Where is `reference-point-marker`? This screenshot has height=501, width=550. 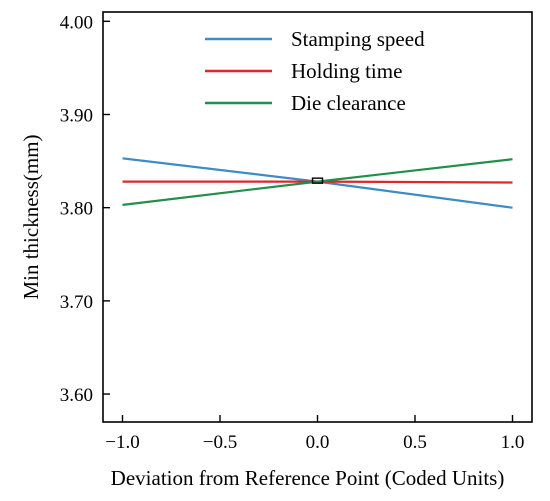 reference-point-marker is located at coordinates (317, 180).